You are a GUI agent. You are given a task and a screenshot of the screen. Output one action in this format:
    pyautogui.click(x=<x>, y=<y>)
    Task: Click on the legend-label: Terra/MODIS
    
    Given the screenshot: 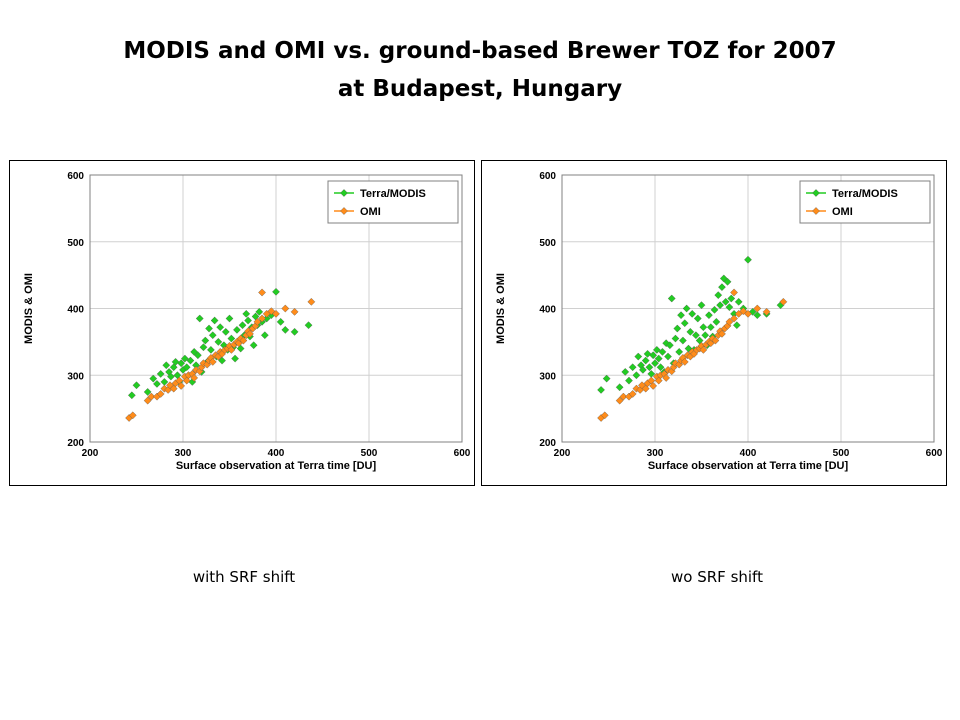 What is the action you would take?
    pyautogui.click(x=865, y=194)
    